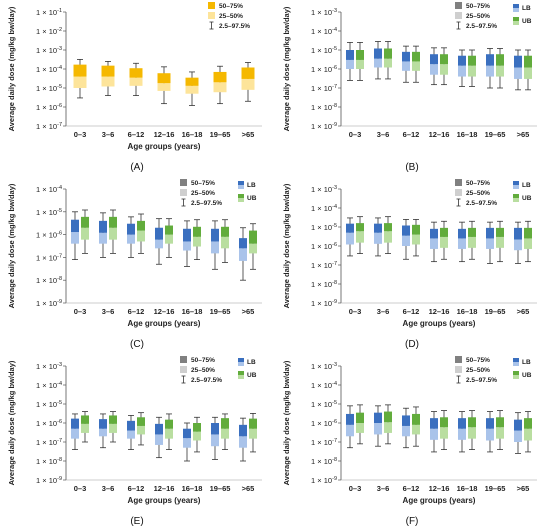  Describe the element at coordinates (137, 344) in the screenshot. I see `panel-label: (C)` at that location.